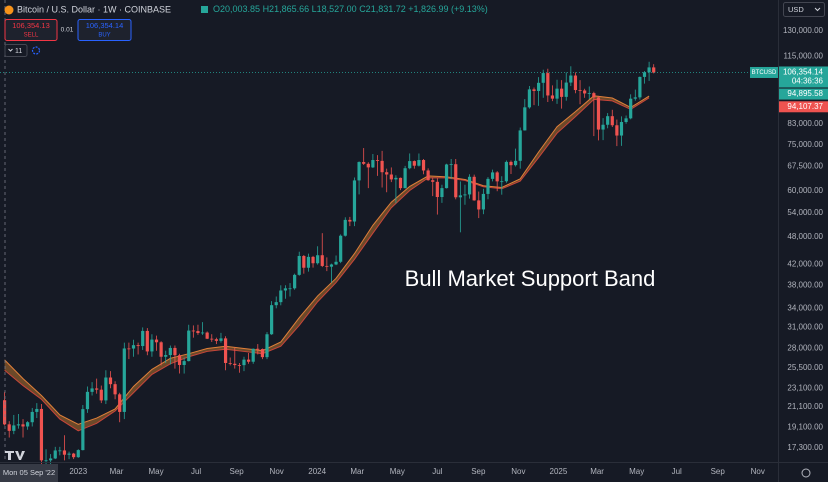  I want to click on indicators-box, so click(16, 50).